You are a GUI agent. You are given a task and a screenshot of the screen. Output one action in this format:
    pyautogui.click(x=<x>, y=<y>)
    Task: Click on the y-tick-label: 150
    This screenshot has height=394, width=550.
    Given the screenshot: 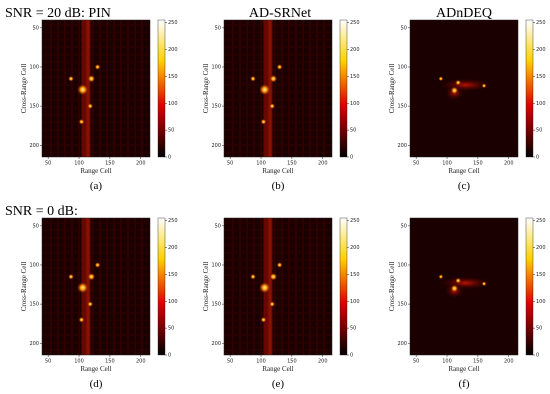 What is the action you would take?
    pyautogui.click(x=34, y=107)
    